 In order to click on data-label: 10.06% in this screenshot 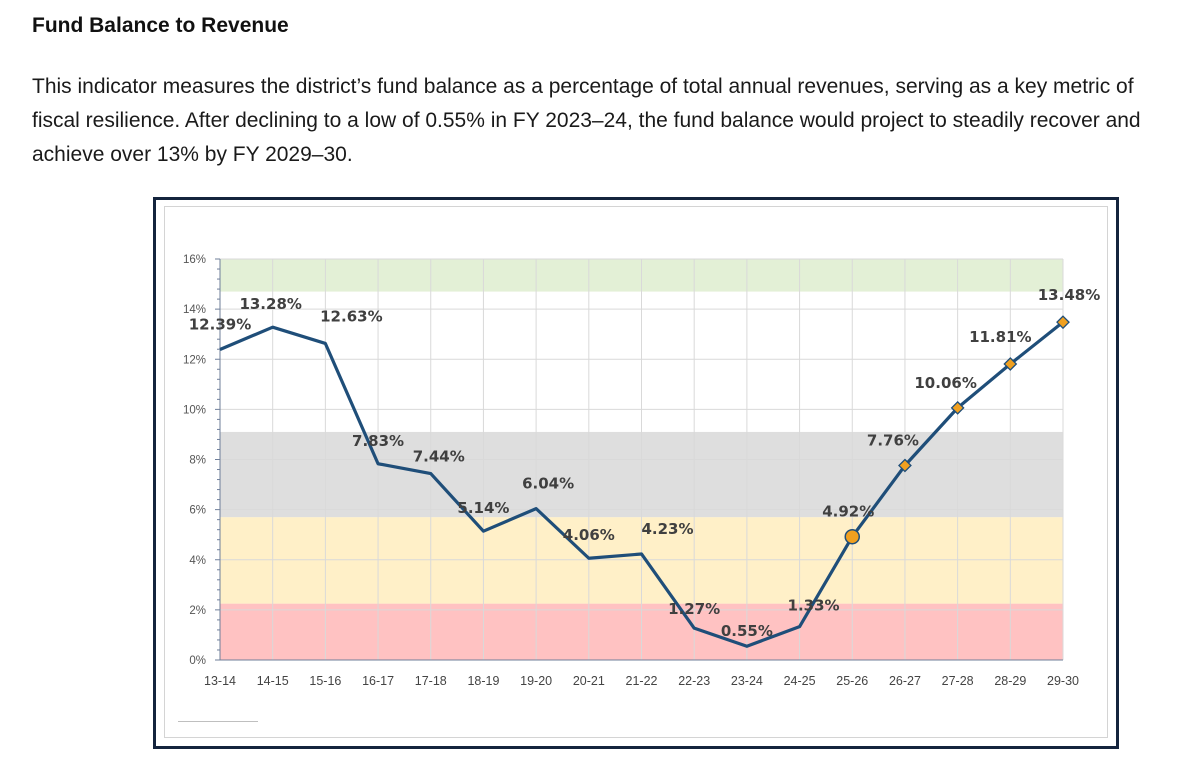, I will do `click(945, 383)`.